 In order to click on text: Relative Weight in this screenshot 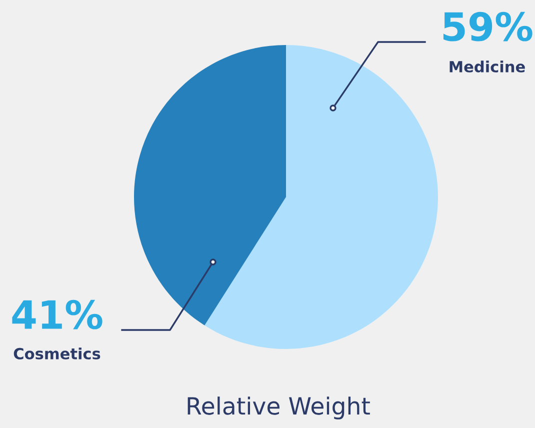, I will do `click(279, 408)`.